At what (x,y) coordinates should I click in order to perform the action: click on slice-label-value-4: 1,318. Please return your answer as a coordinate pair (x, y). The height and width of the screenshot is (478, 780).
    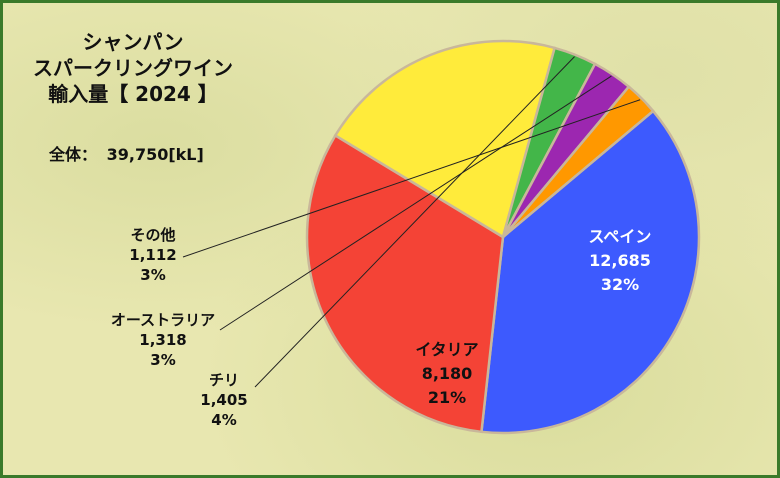
    Looking at the image, I should click on (162, 340).